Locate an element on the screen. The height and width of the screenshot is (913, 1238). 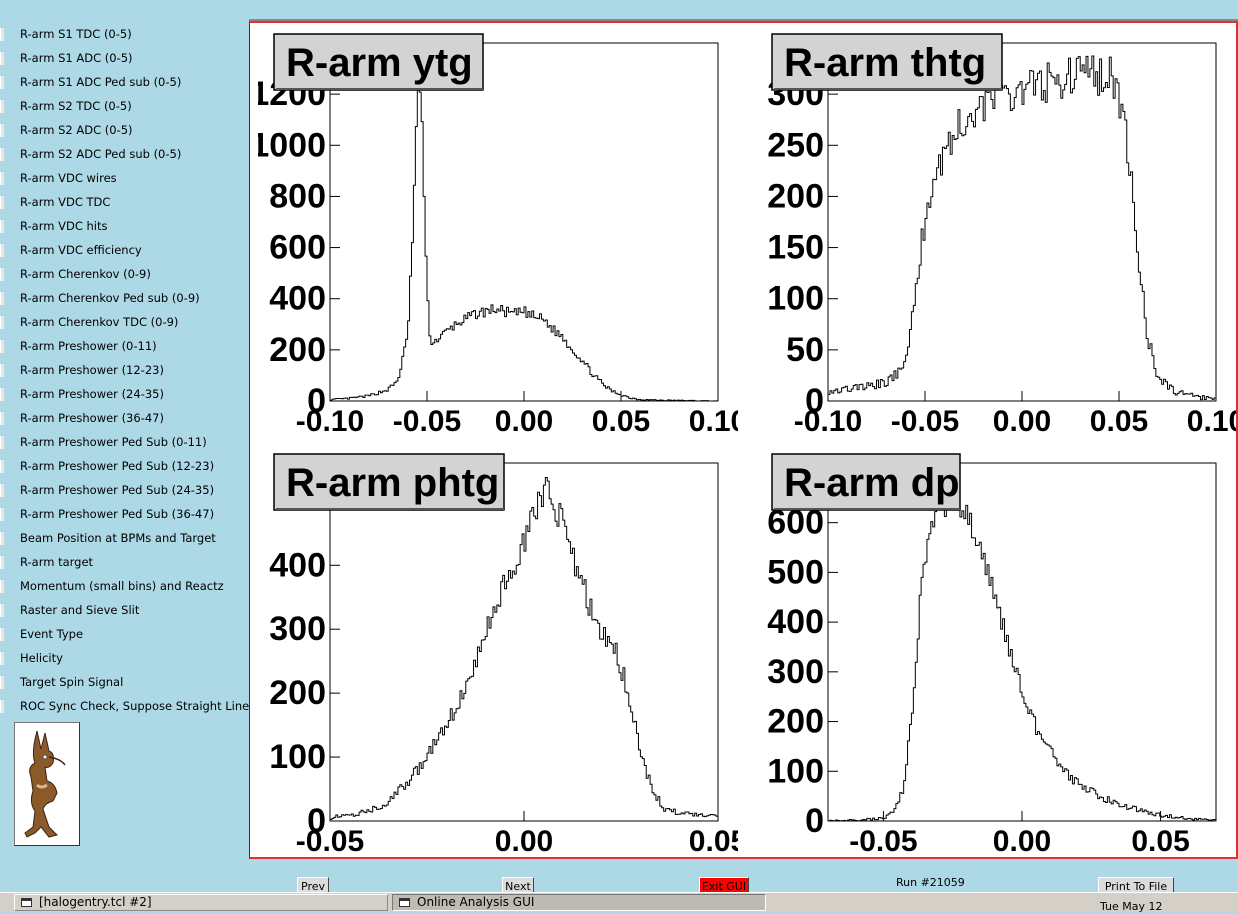
sidebar-item: R-arm Cherenkov Ped sub (0-9) is located at coordinates (129, 298).